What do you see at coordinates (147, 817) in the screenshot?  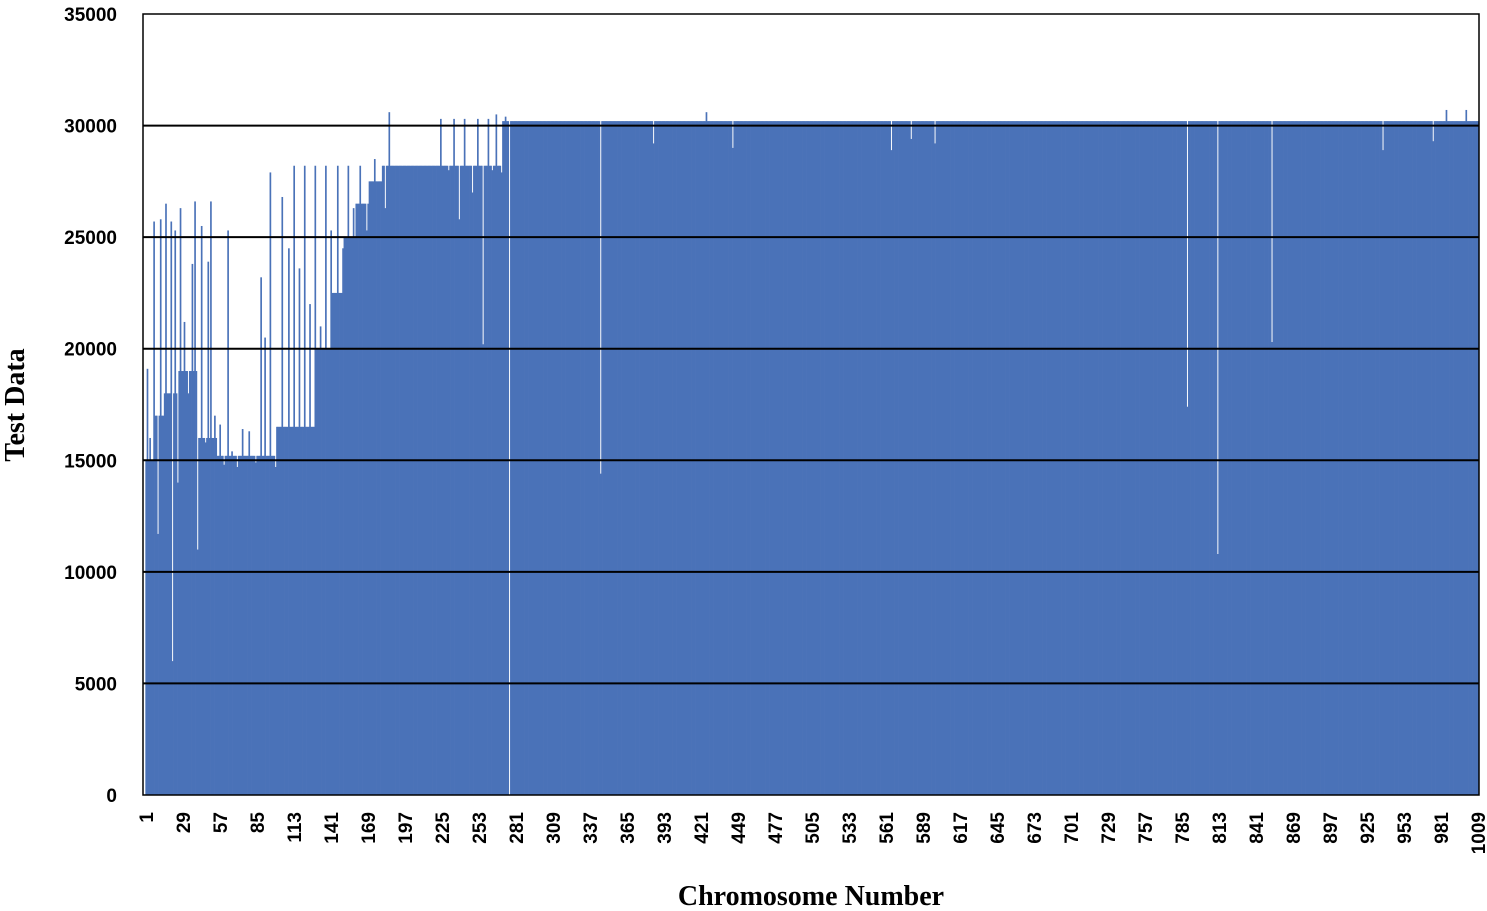 I see `x-tick-label: 1` at bounding box center [147, 817].